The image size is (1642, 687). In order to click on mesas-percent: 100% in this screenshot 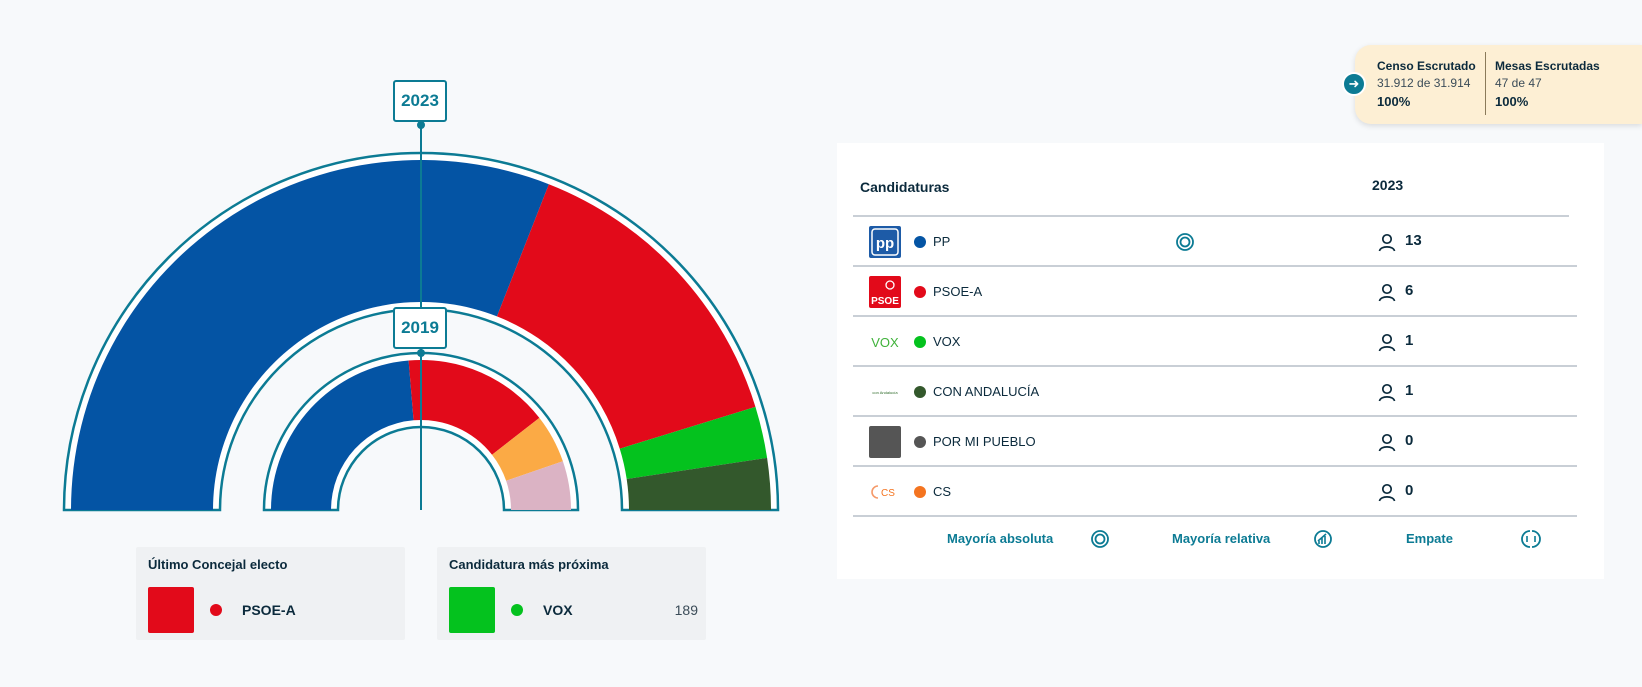, I will do `click(1512, 101)`.